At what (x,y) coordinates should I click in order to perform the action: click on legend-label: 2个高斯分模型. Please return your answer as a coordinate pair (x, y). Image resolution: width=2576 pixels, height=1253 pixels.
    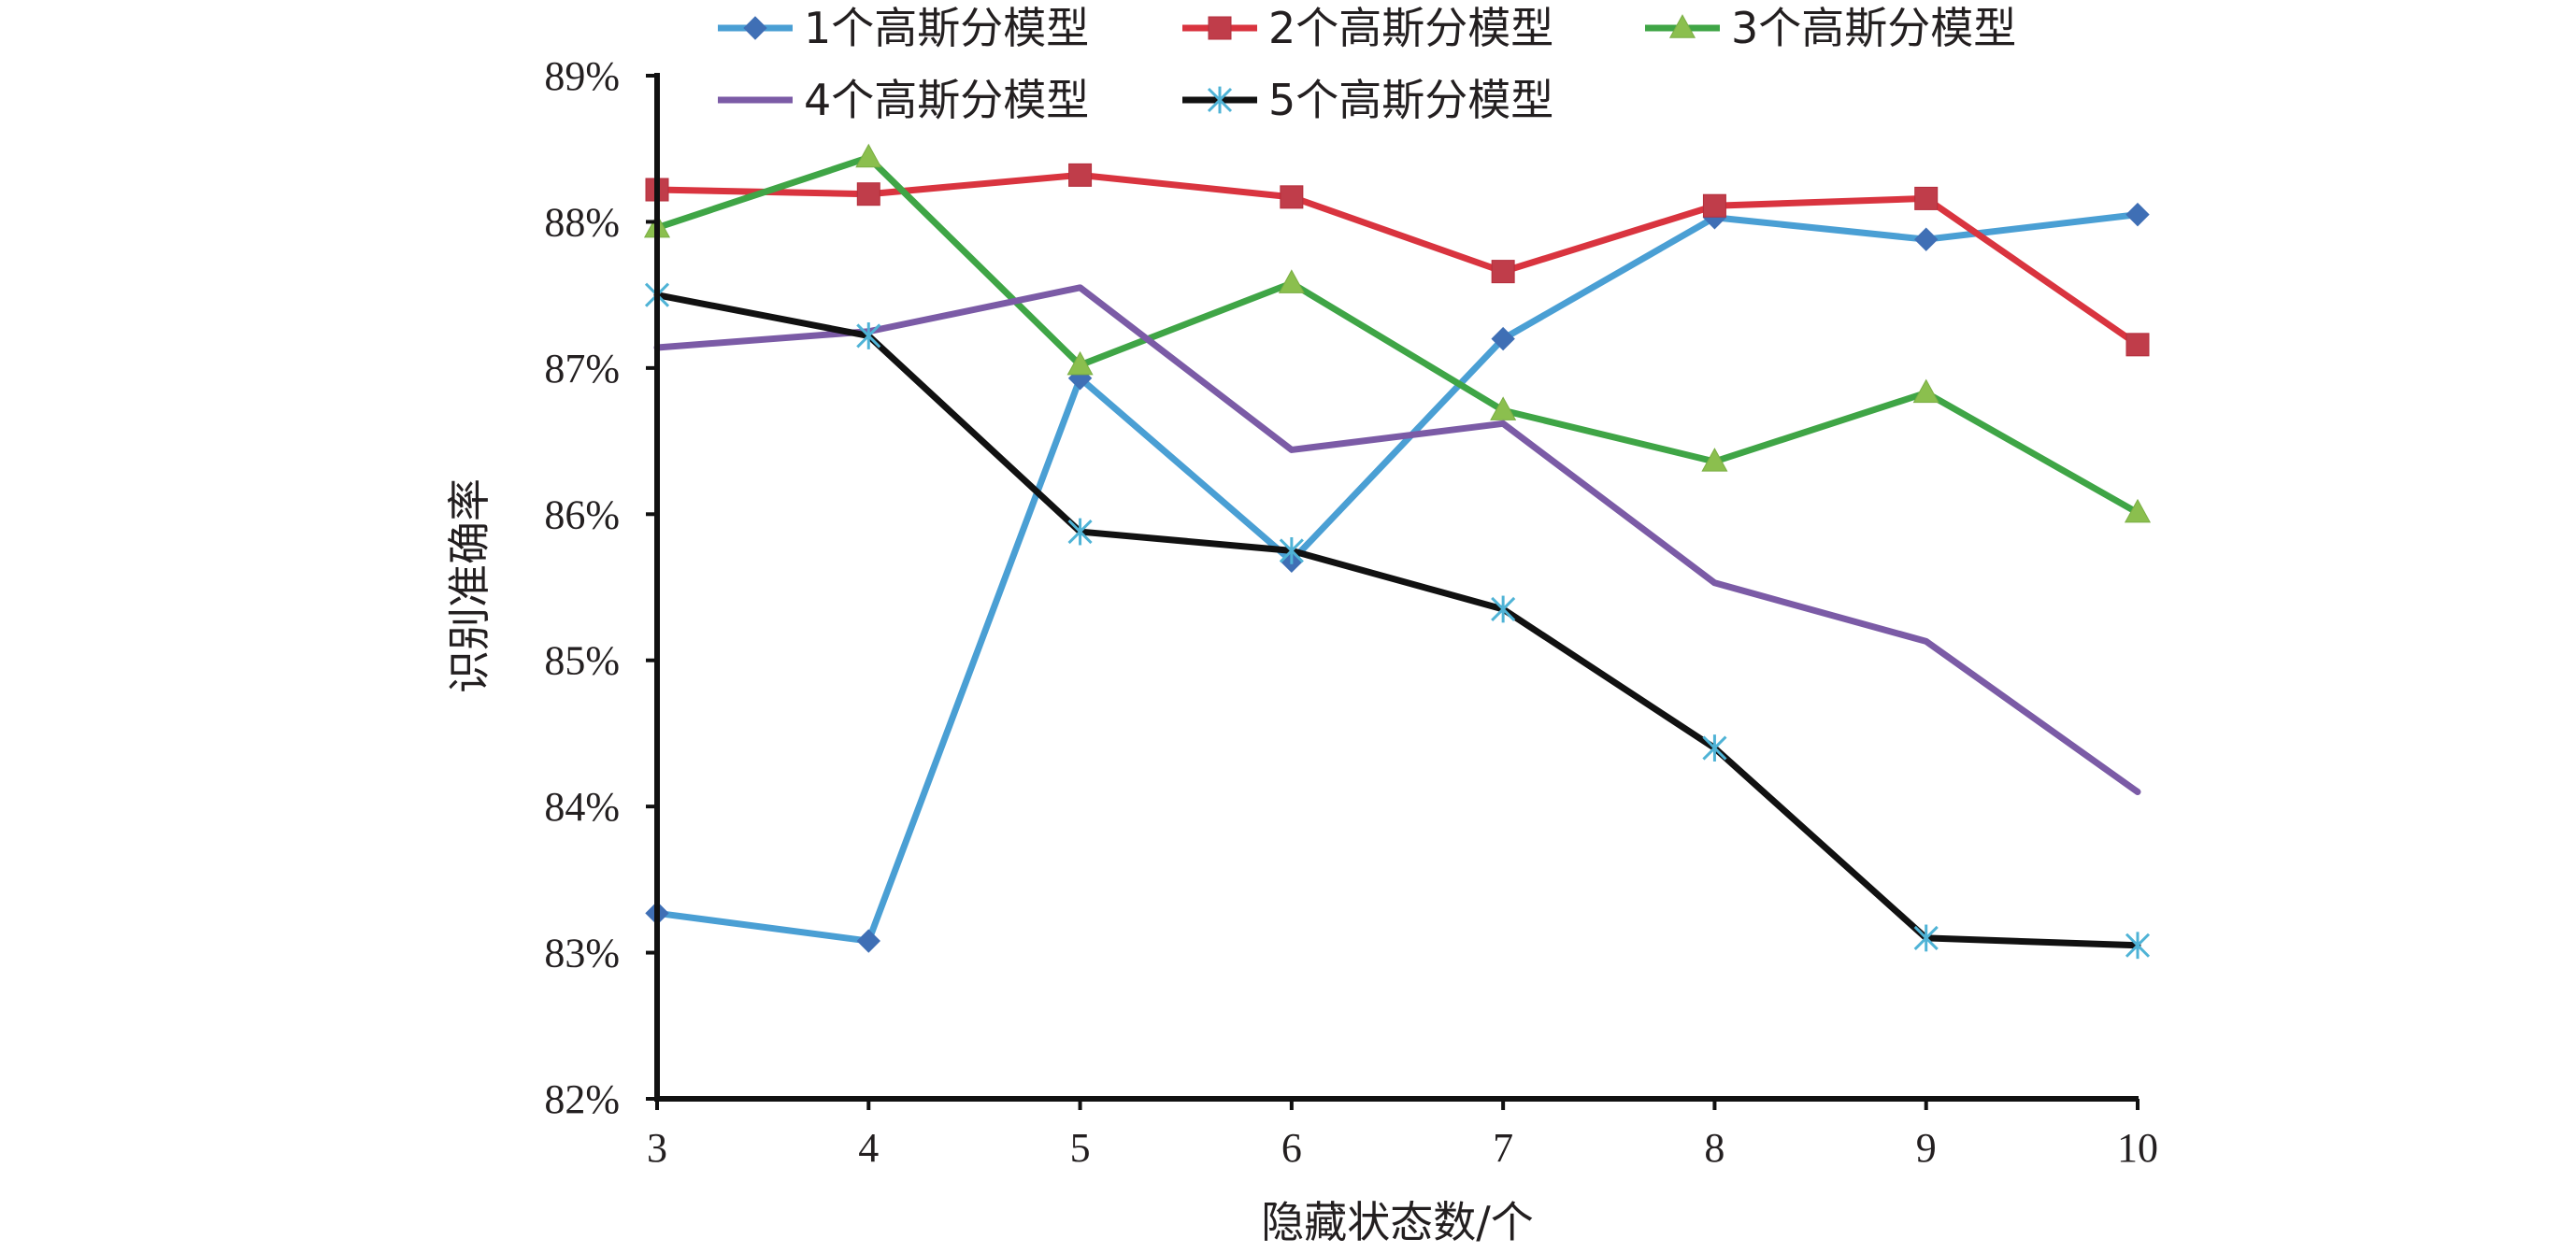
    Looking at the image, I should click on (1410, 28).